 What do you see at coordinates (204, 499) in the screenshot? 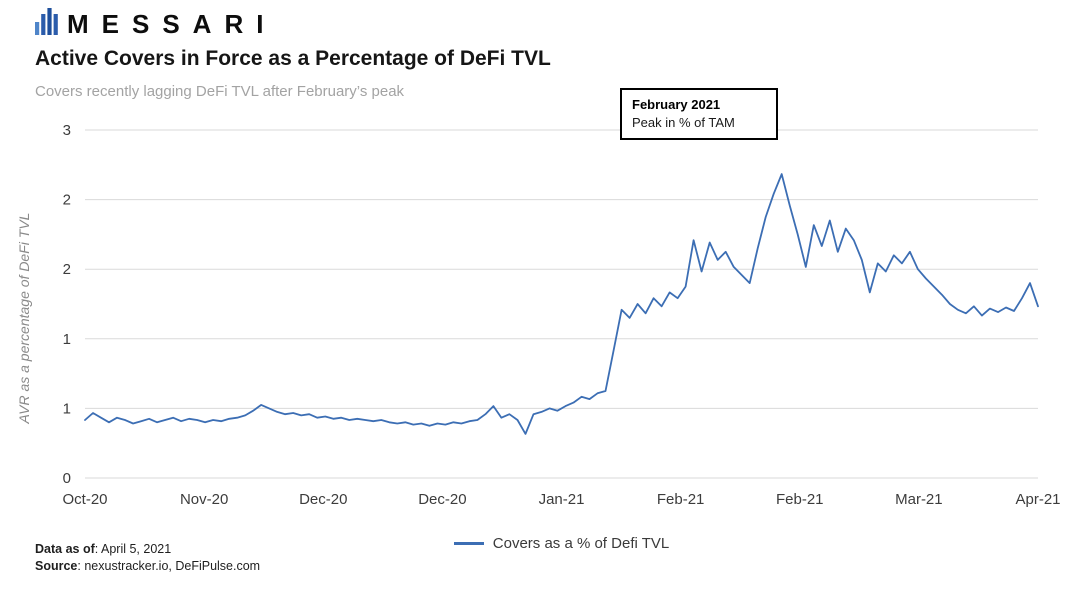
I see `x-tick-label: Nov-20` at bounding box center [204, 499].